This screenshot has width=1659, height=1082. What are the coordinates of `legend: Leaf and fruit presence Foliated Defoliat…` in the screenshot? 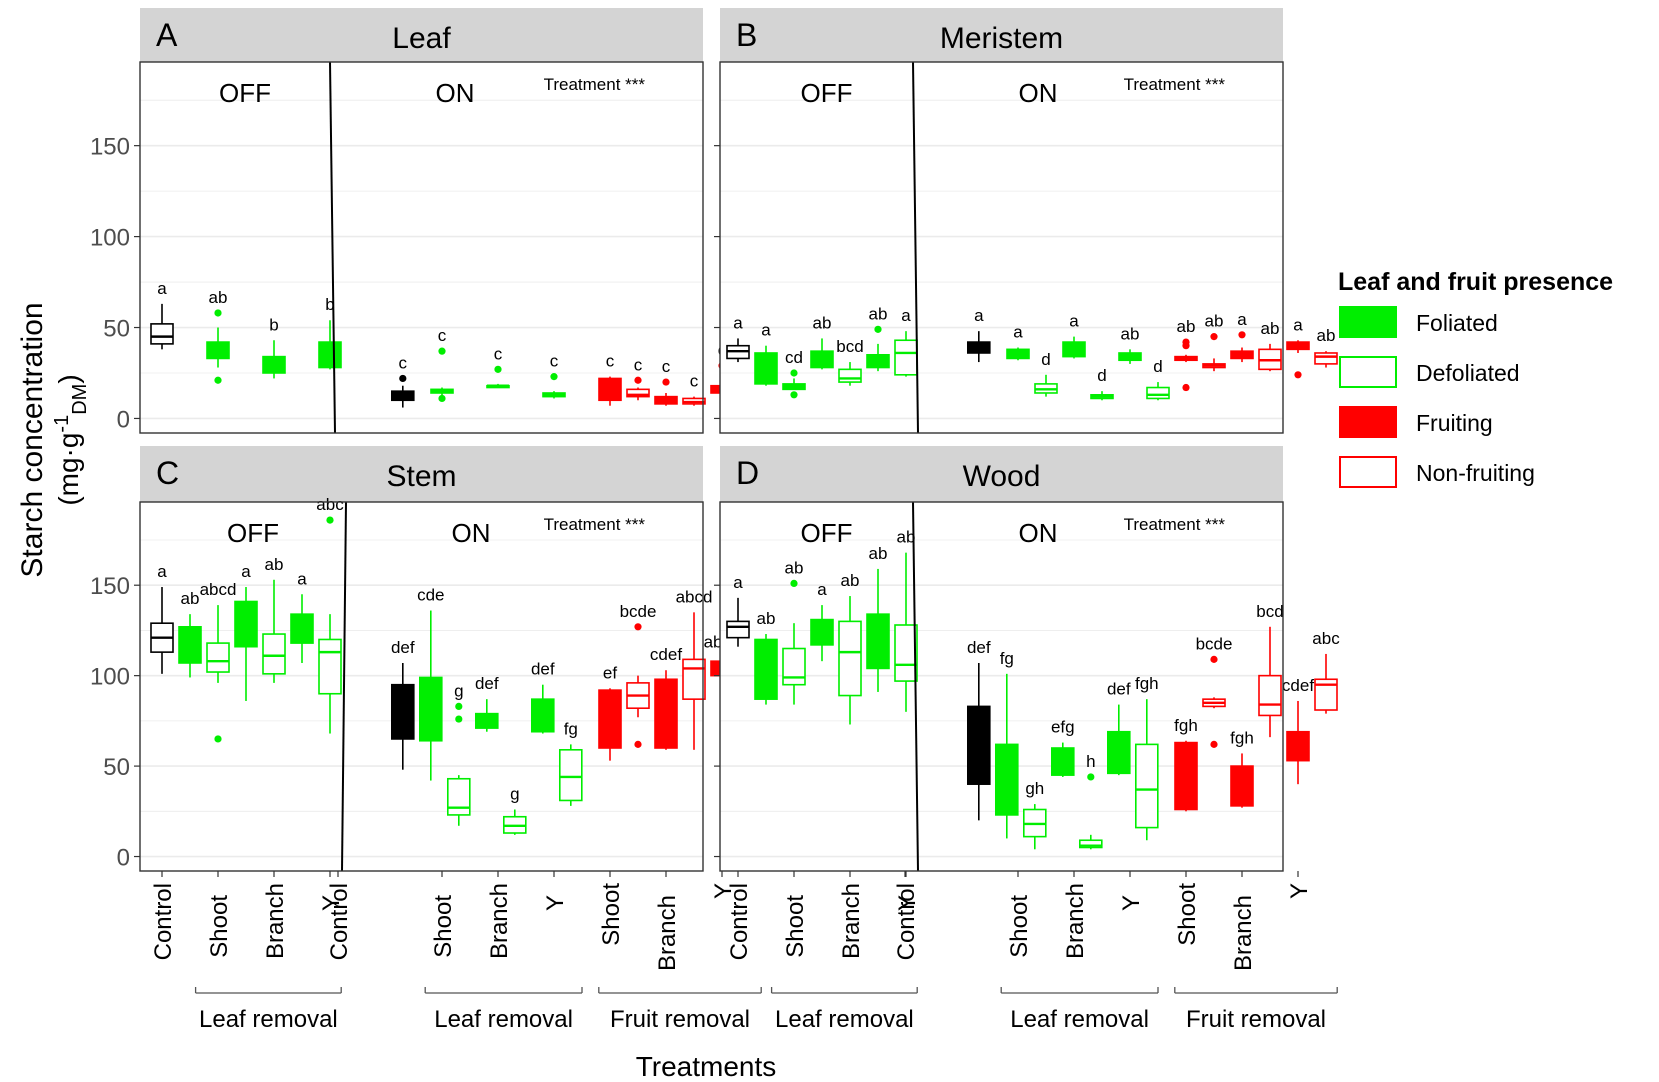 It's located at (1475, 378).